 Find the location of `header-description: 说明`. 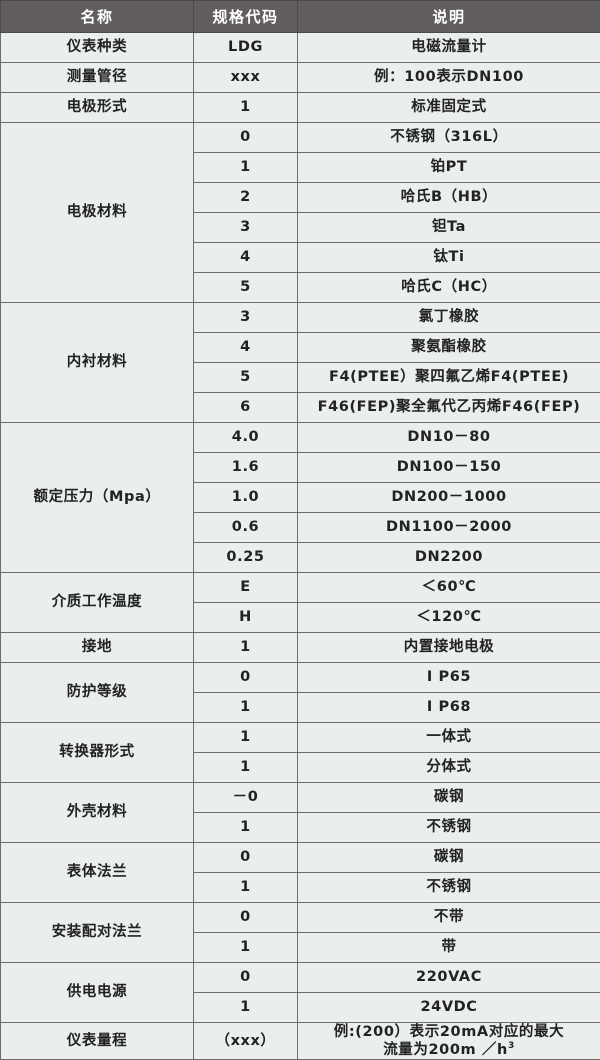

header-description: 说明 is located at coordinates (449, 17).